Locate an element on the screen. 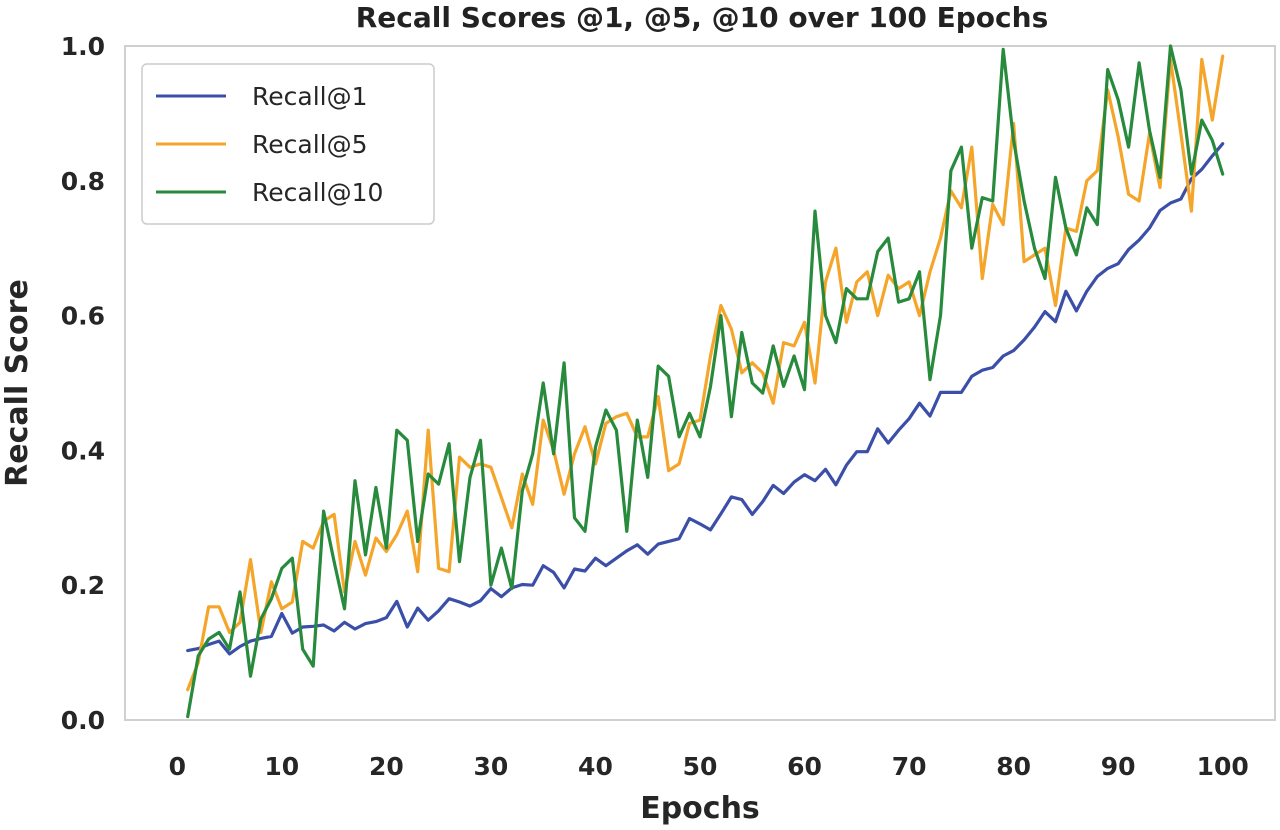  y-tick-label: 1.0 is located at coordinates (83, 46).